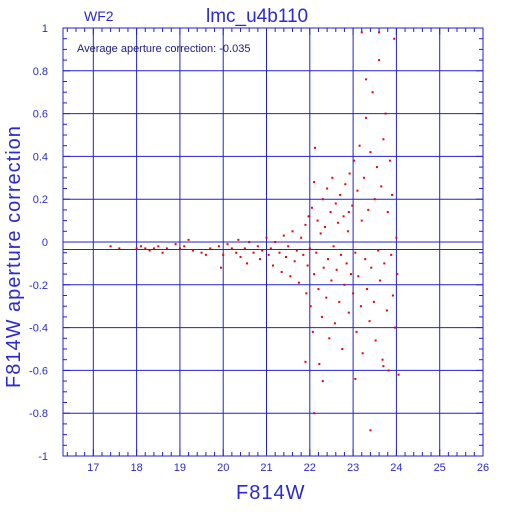 This screenshot has height=512, width=512. Describe the element at coordinates (273, 245) in the screenshot. I see `reference-lines` at that location.